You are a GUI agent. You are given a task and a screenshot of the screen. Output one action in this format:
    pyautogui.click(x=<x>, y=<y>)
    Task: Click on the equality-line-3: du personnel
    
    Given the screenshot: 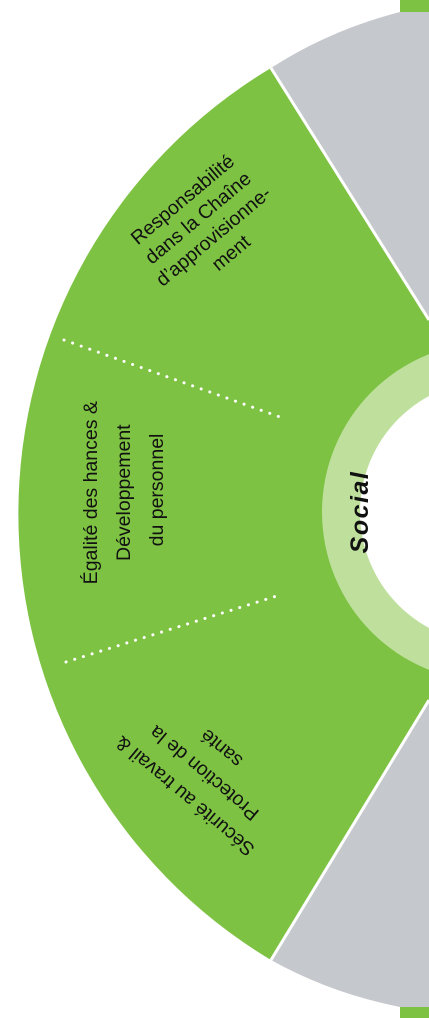 What is the action you would take?
    pyautogui.click(x=157, y=490)
    